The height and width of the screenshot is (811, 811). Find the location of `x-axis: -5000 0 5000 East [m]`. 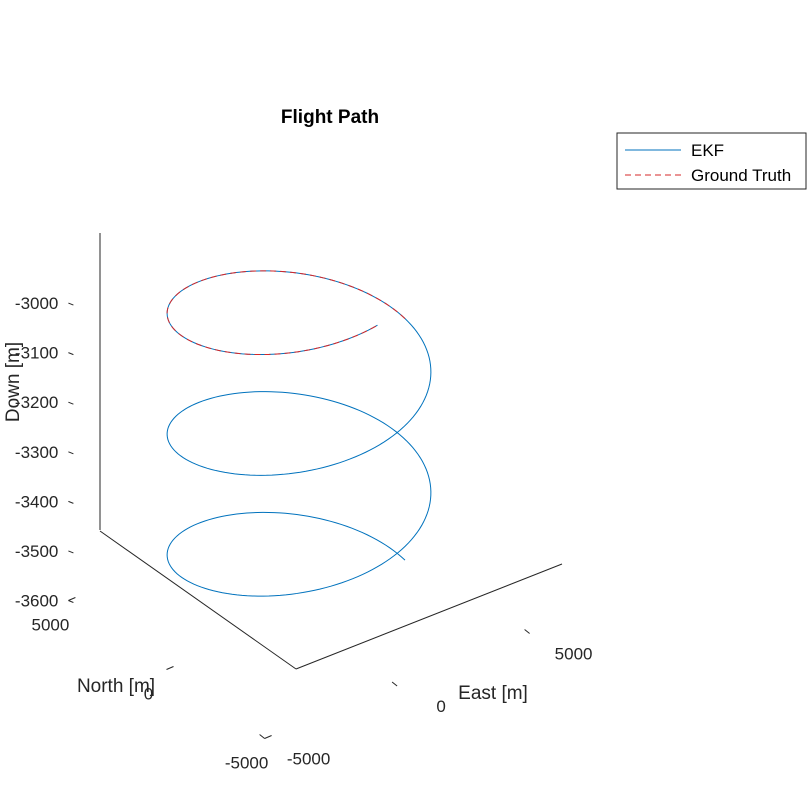

x-axis: -5000 0 5000 East [m] is located at coordinates (426, 666).